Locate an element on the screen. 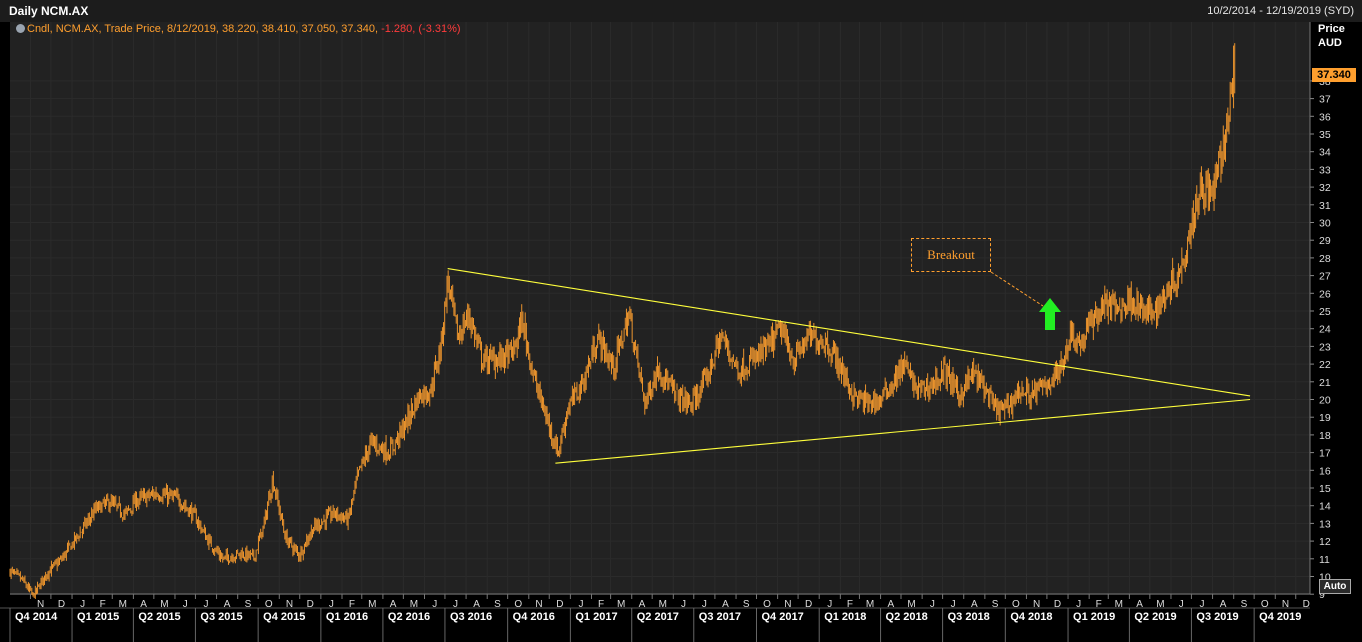  annotation-connector is located at coordinates (1017, 289).